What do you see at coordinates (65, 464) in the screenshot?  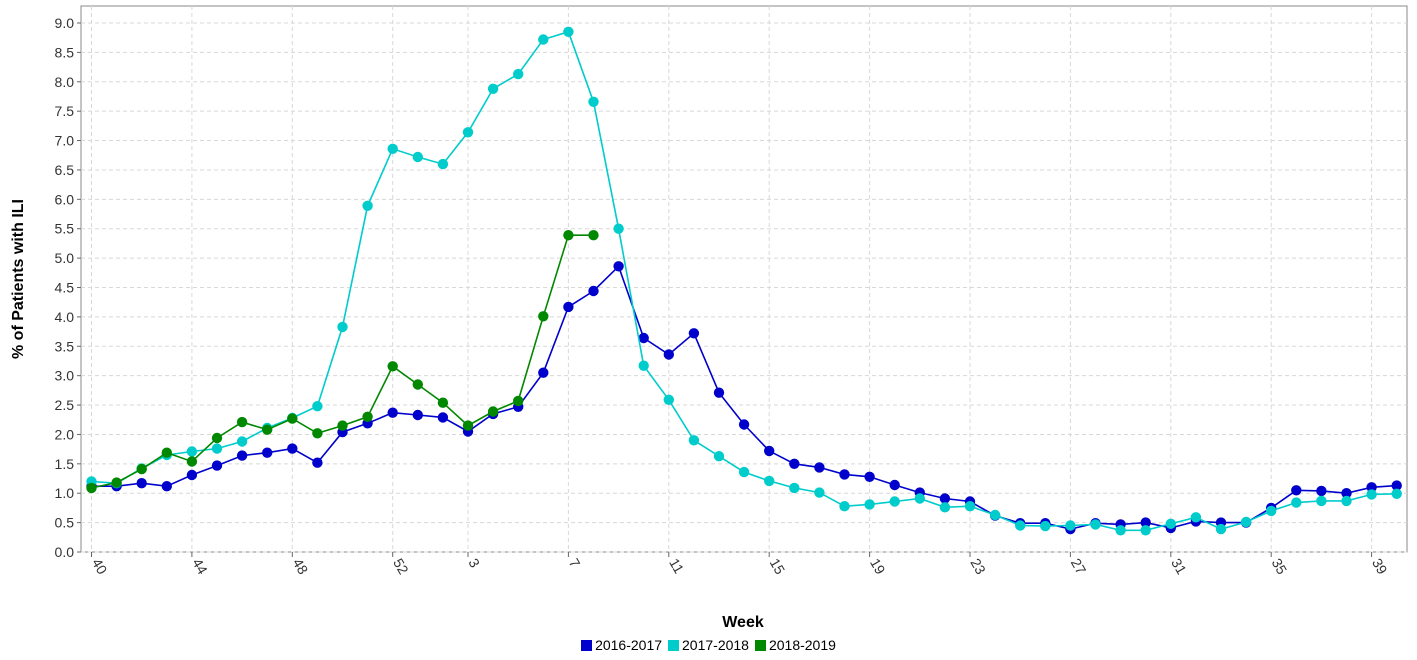 I see `y-tick-label: 1.5` at bounding box center [65, 464].